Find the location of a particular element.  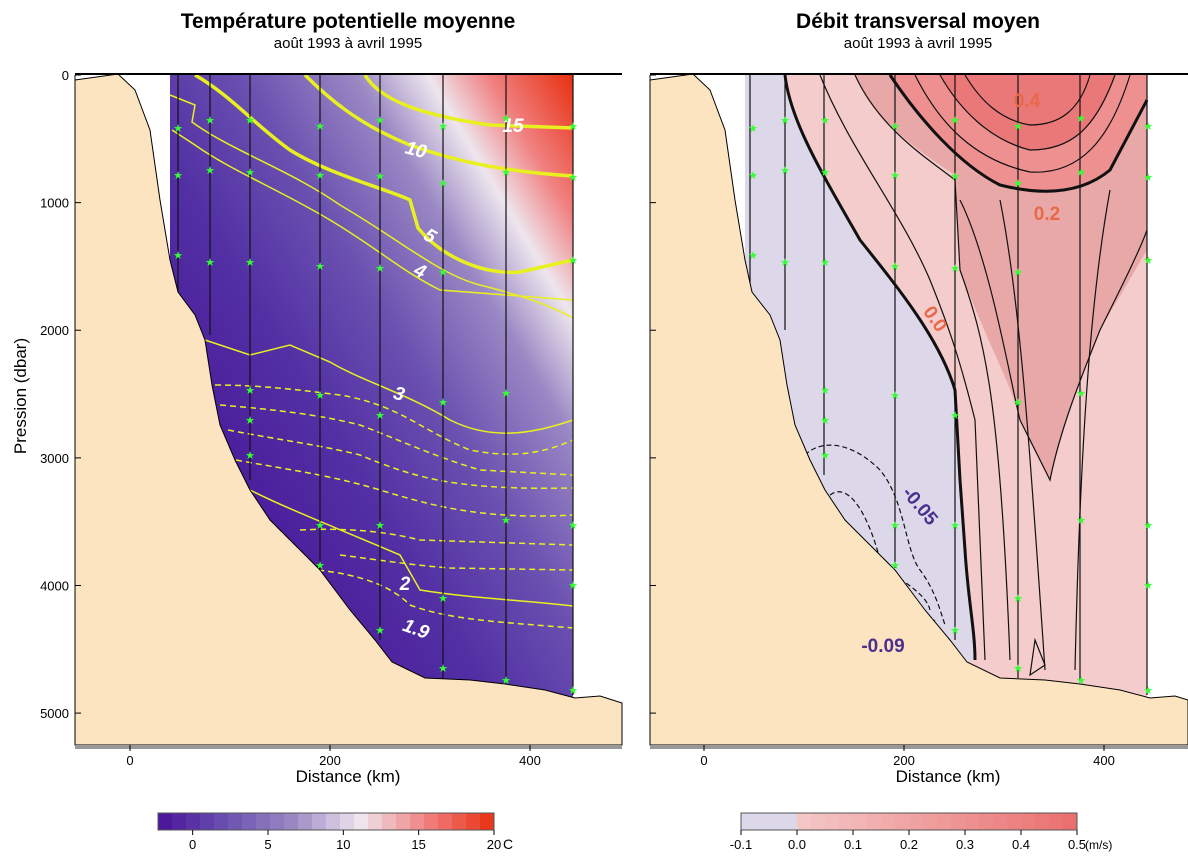

colorbar-tick-label: 0 is located at coordinates (192, 844).